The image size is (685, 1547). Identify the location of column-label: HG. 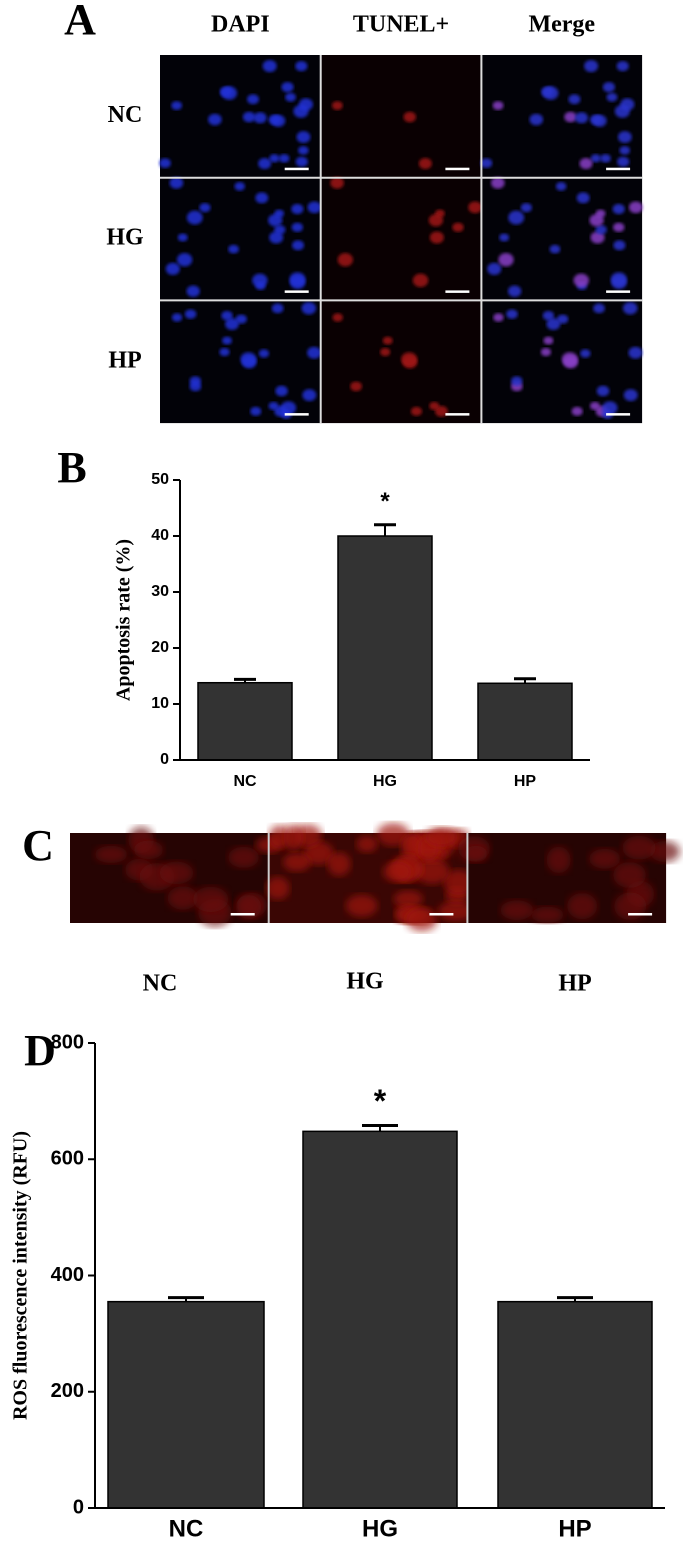
(365, 982).